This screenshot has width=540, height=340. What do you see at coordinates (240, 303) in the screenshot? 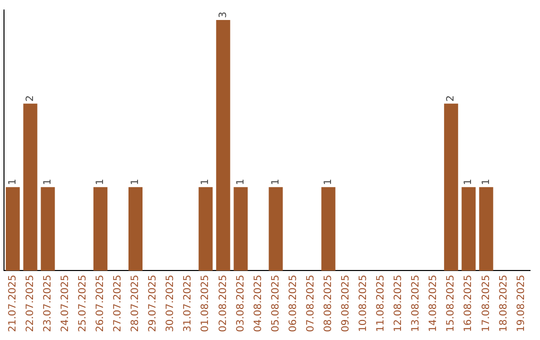
I see `x-tick-label: 03.08.2025` at bounding box center [240, 303].